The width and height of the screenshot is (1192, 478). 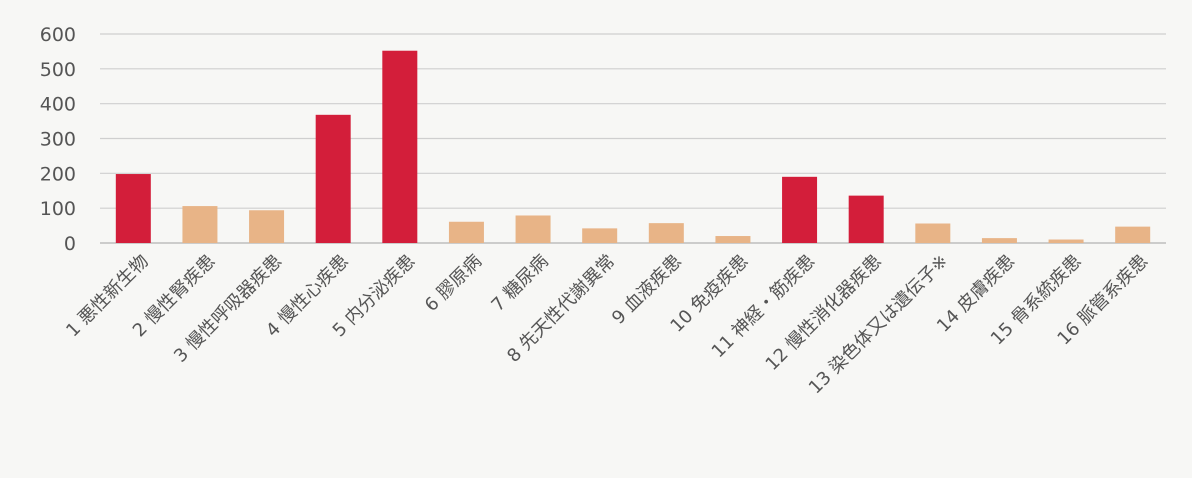 I want to click on x-tick-label: 13 染色体又は遺伝子※, so click(x=879, y=325).